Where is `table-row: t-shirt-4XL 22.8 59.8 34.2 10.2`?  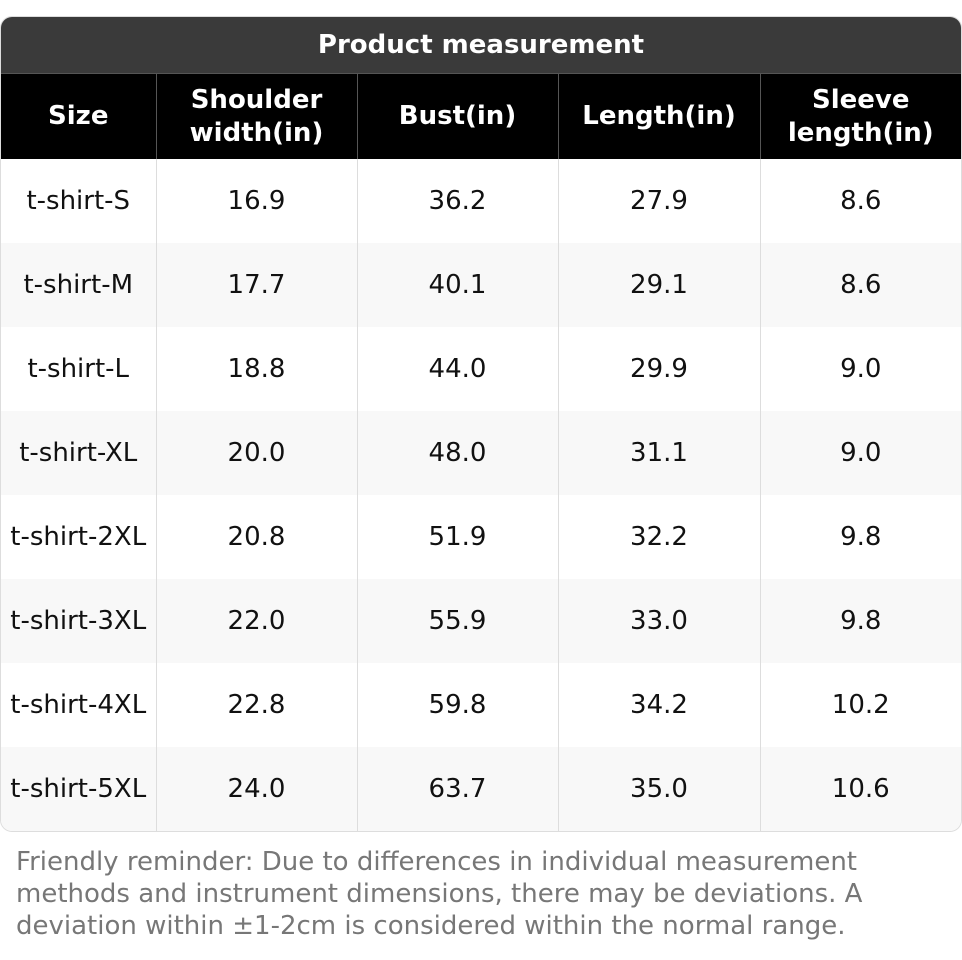
table-row: t-shirt-4XL 22.8 59.8 34.2 10.2 is located at coordinates (481, 705).